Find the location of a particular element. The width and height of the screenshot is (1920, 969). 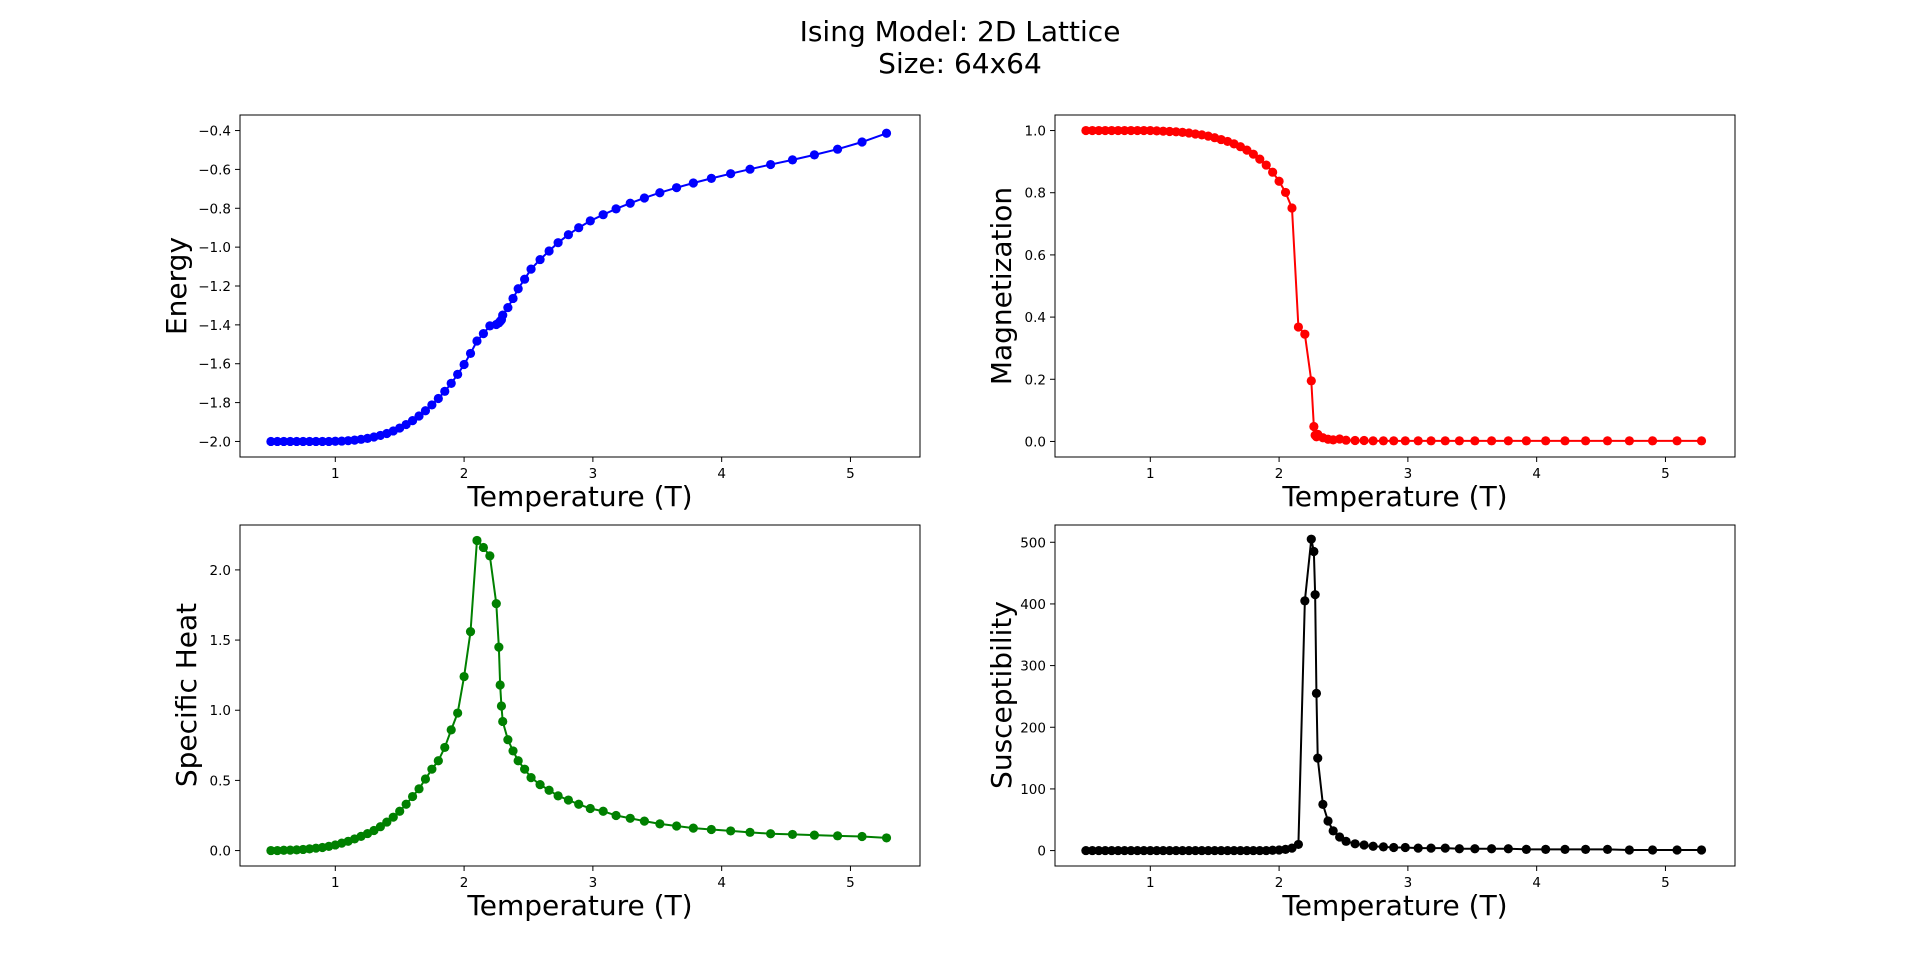

specific-heat-ytick-label: 0.5 is located at coordinates (220, 781).